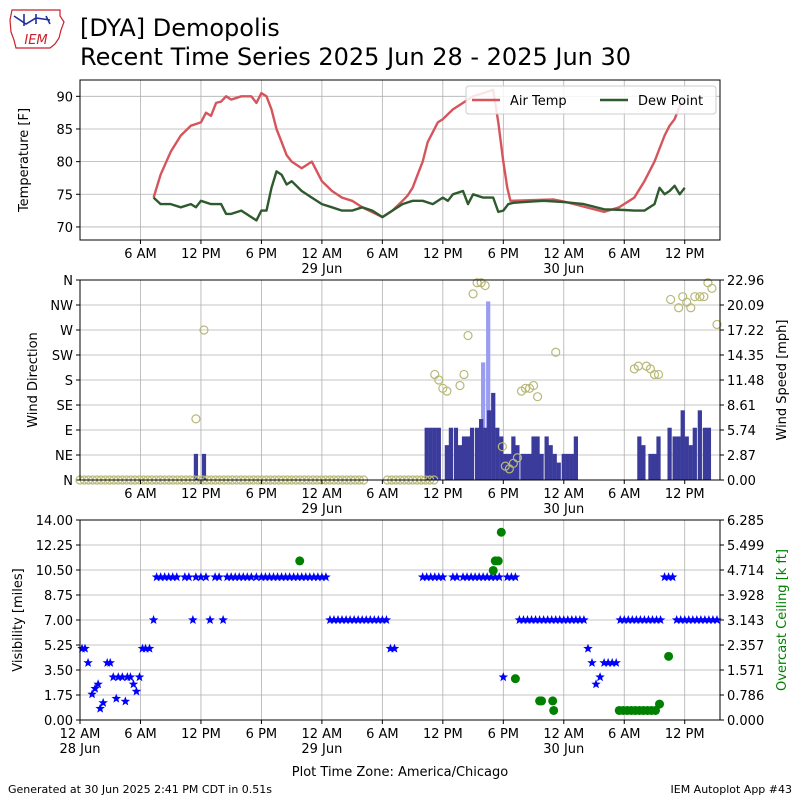 This screenshot has height=800, width=800. Describe the element at coordinates (66, 331) in the screenshot. I see `y-tick-label: W` at that location.